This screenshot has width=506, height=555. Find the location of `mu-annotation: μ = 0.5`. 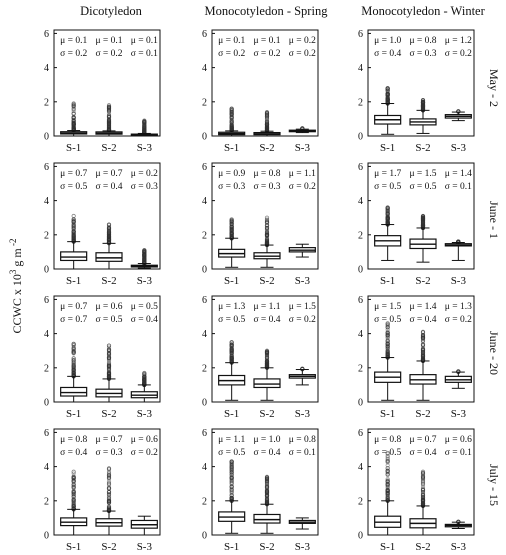

mu-annotation: μ = 0.5 is located at coordinates (144, 307).